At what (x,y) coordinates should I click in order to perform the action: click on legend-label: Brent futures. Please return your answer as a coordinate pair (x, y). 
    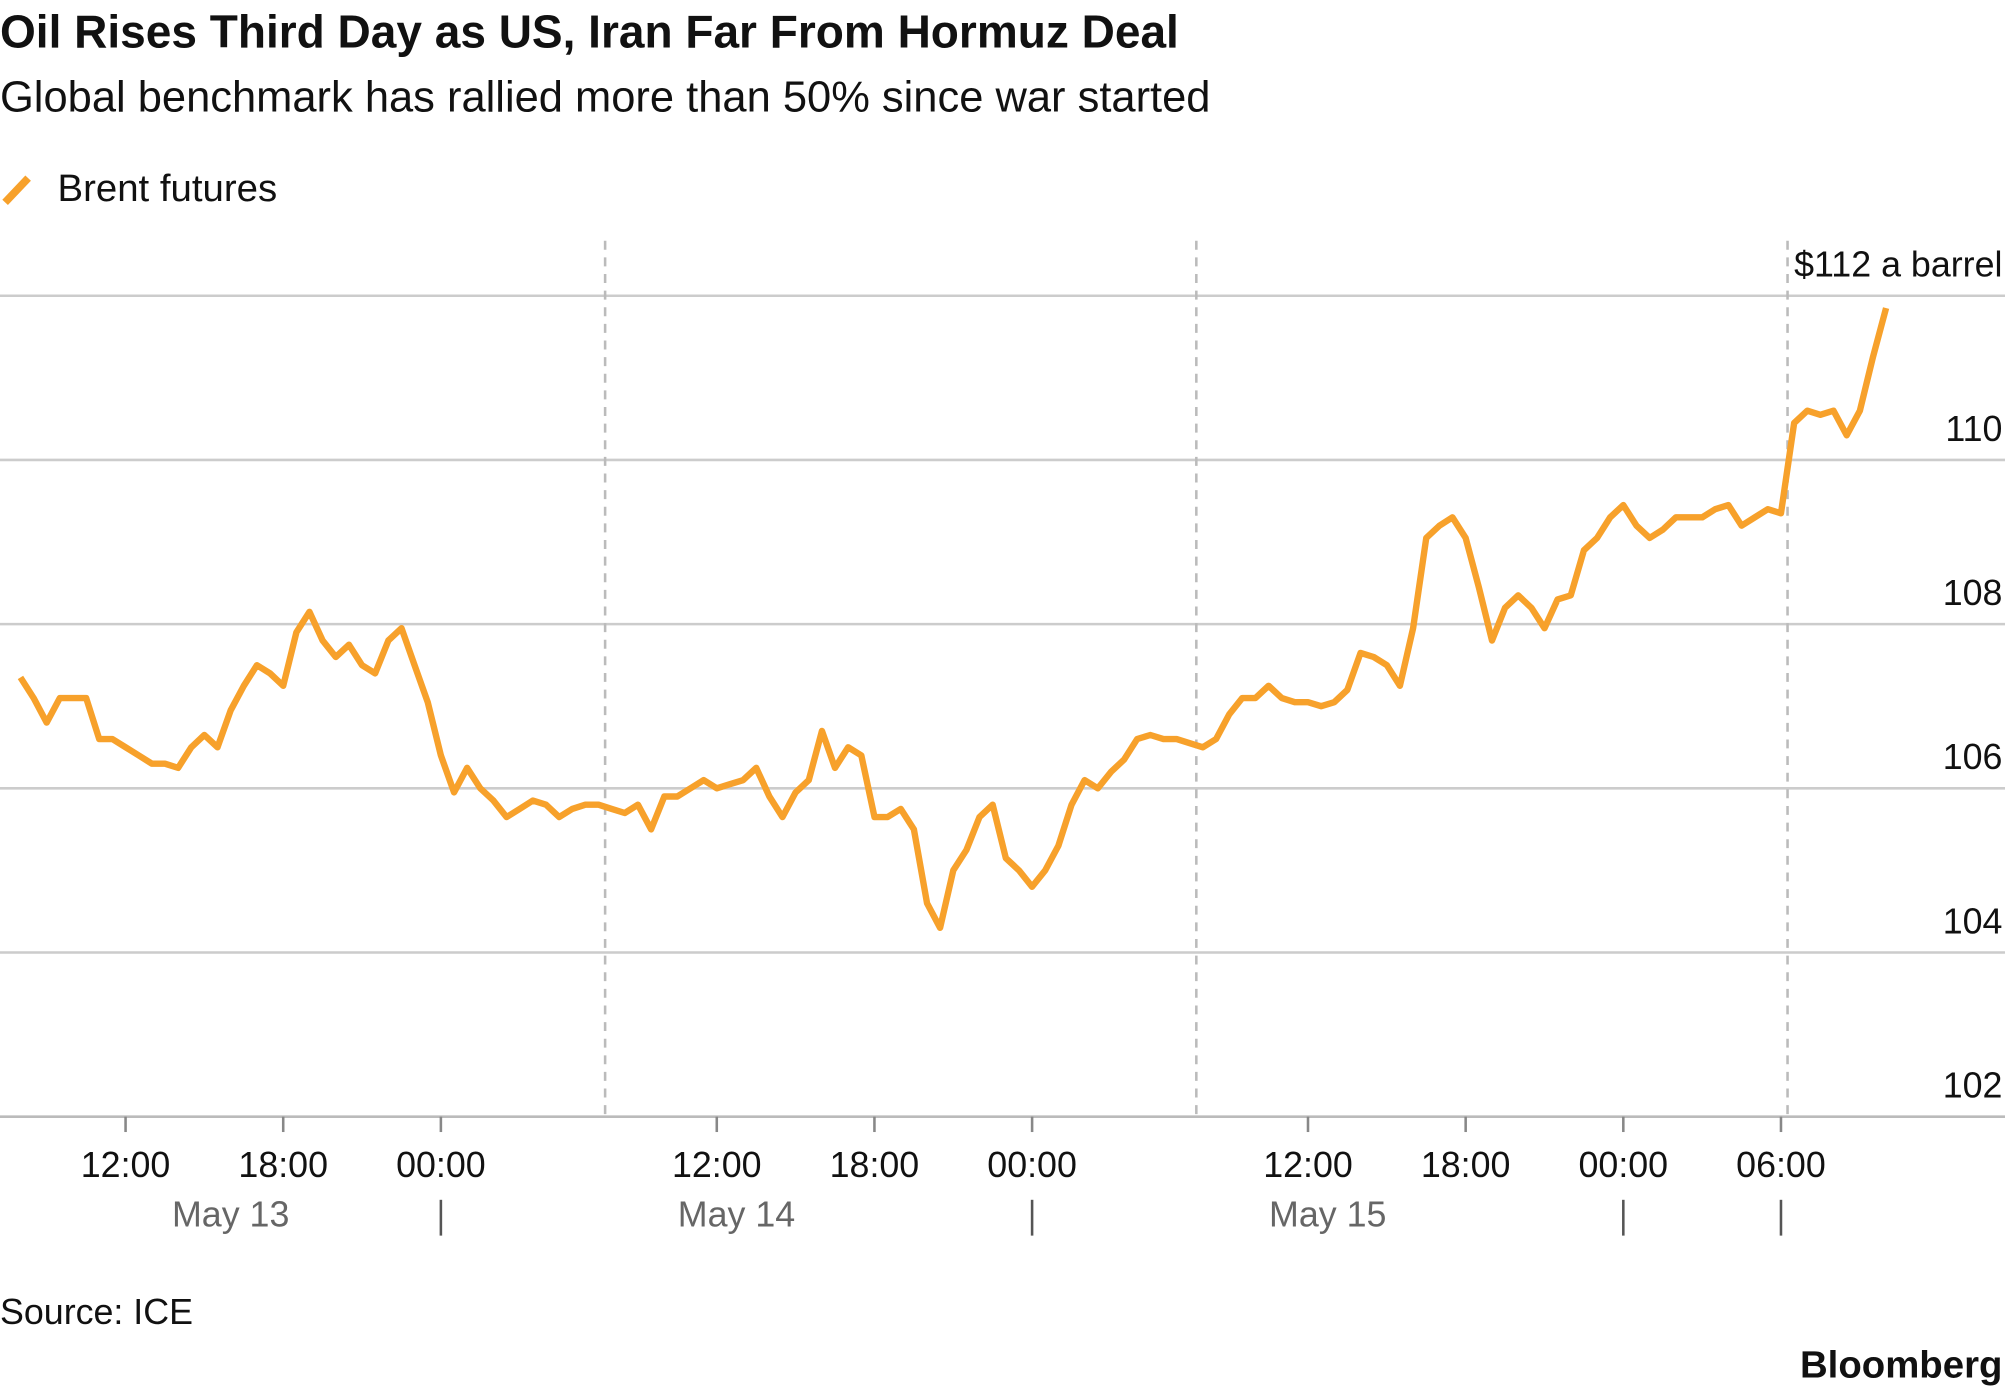
    Looking at the image, I should click on (168, 188).